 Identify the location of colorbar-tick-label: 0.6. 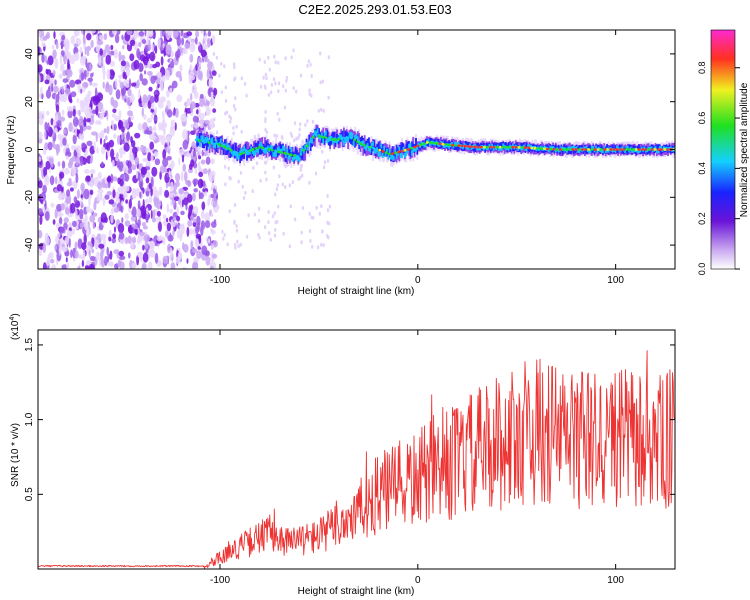
(702, 118).